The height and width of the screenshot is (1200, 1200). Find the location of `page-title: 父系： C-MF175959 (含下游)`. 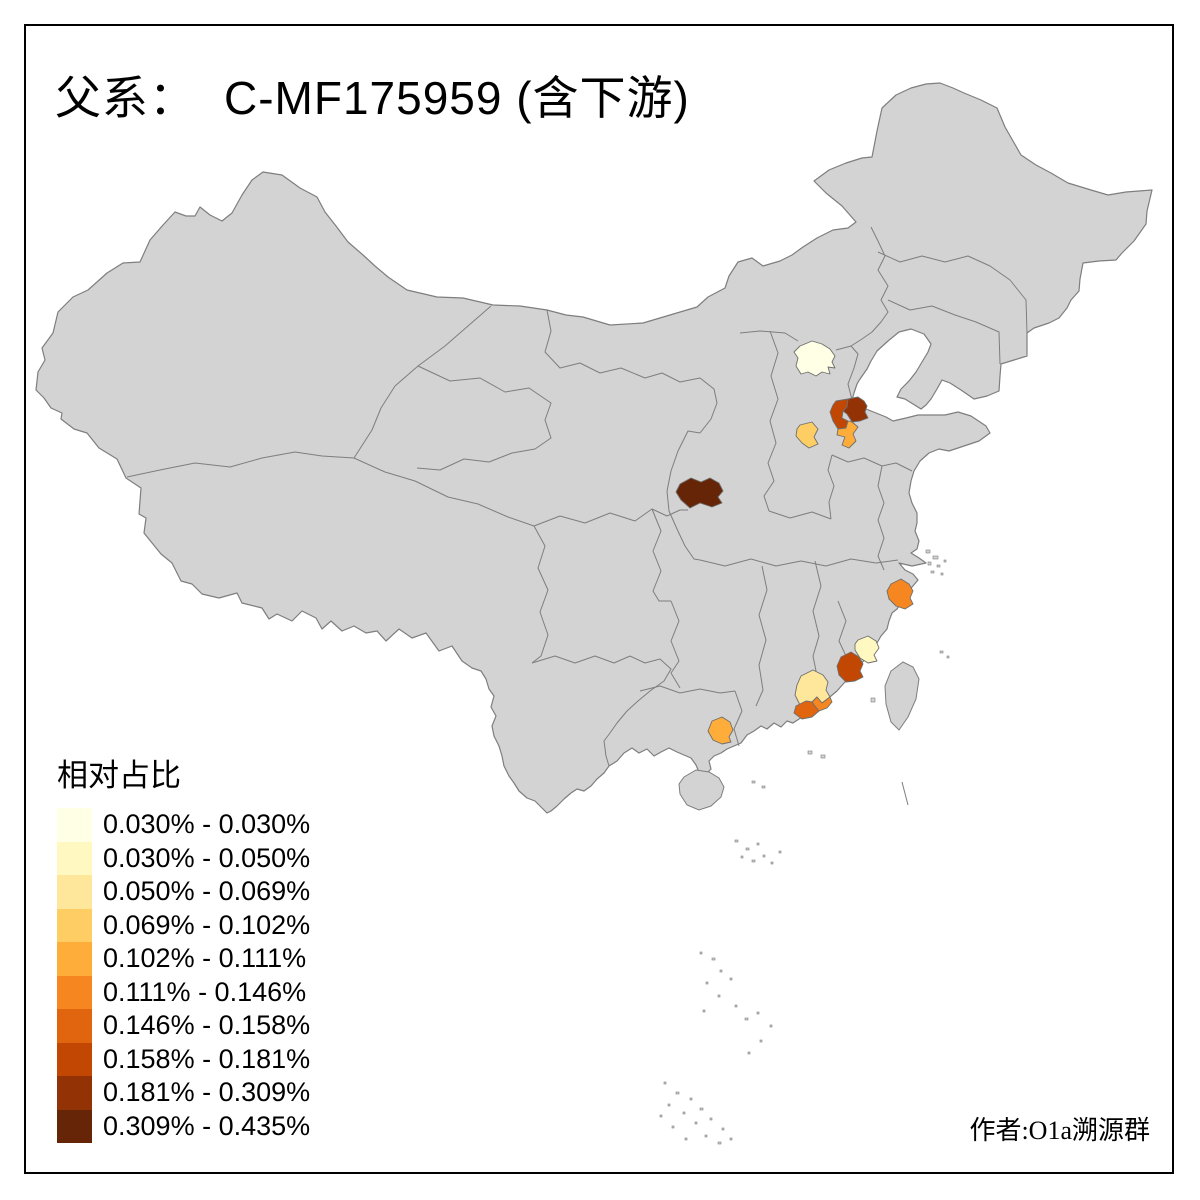

page-title: 父系： C-MF175959 (含下游) is located at coordinates (372, 95).